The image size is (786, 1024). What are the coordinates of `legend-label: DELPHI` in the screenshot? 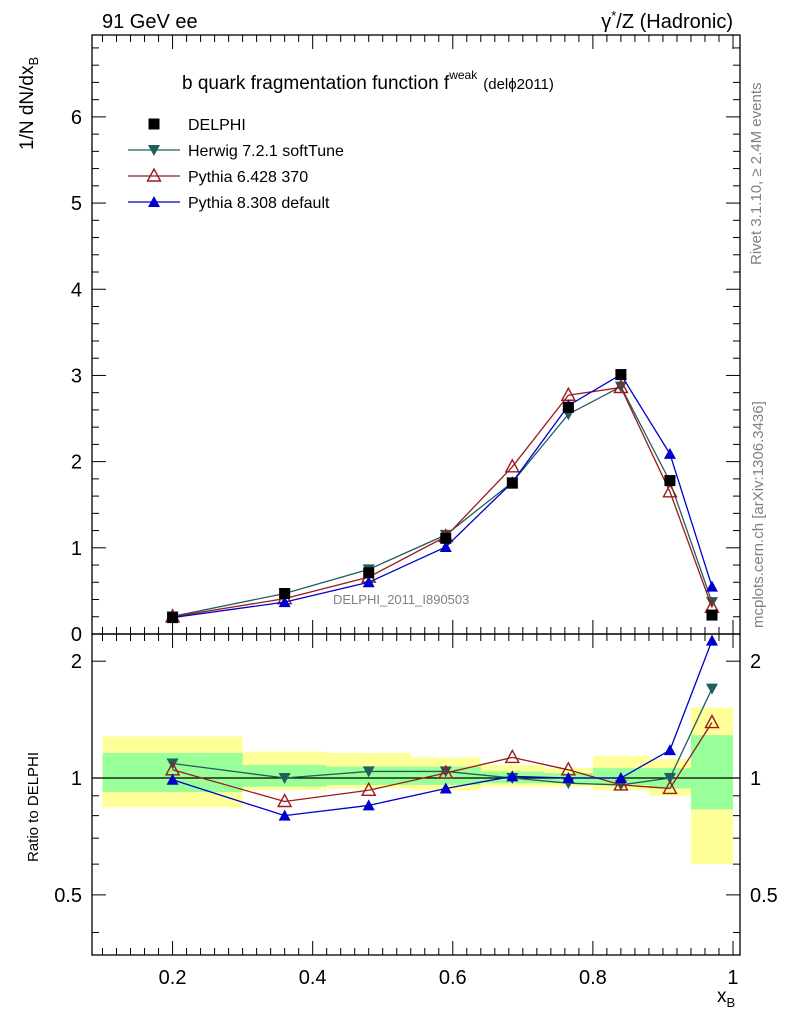 It's located at (217, 125).